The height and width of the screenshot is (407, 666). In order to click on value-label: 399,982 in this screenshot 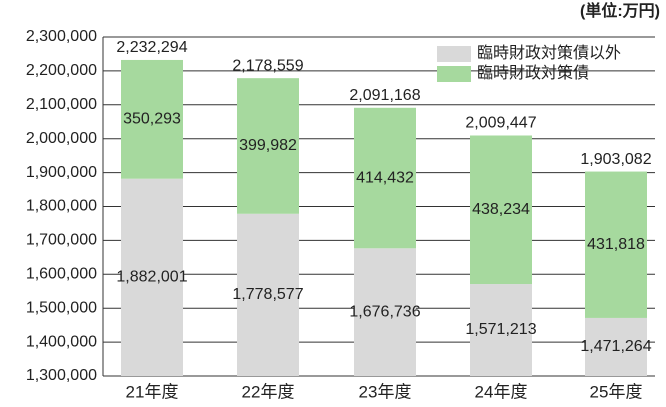, I will do `click(268, 145)`.